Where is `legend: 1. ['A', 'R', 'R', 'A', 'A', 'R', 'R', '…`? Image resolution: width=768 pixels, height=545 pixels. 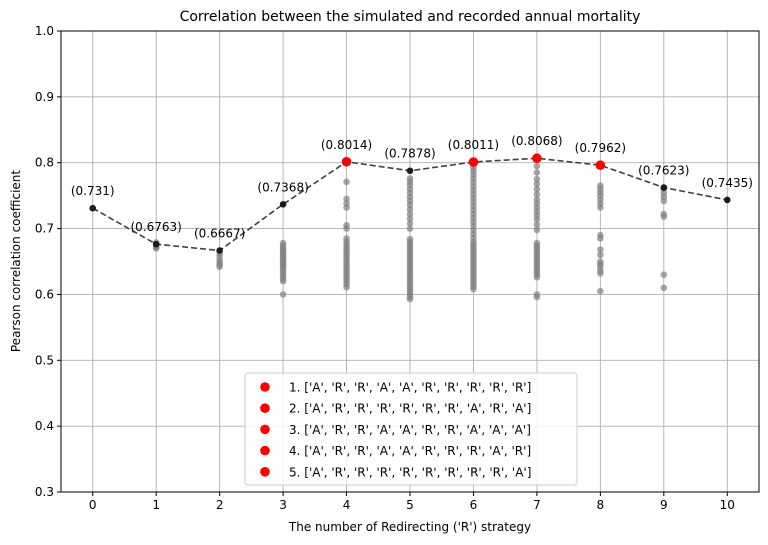 legend: 1. ['A', 'R', 'R', 'A', 'A', 'R', 'R', '… is located at coordinates (411, 429).